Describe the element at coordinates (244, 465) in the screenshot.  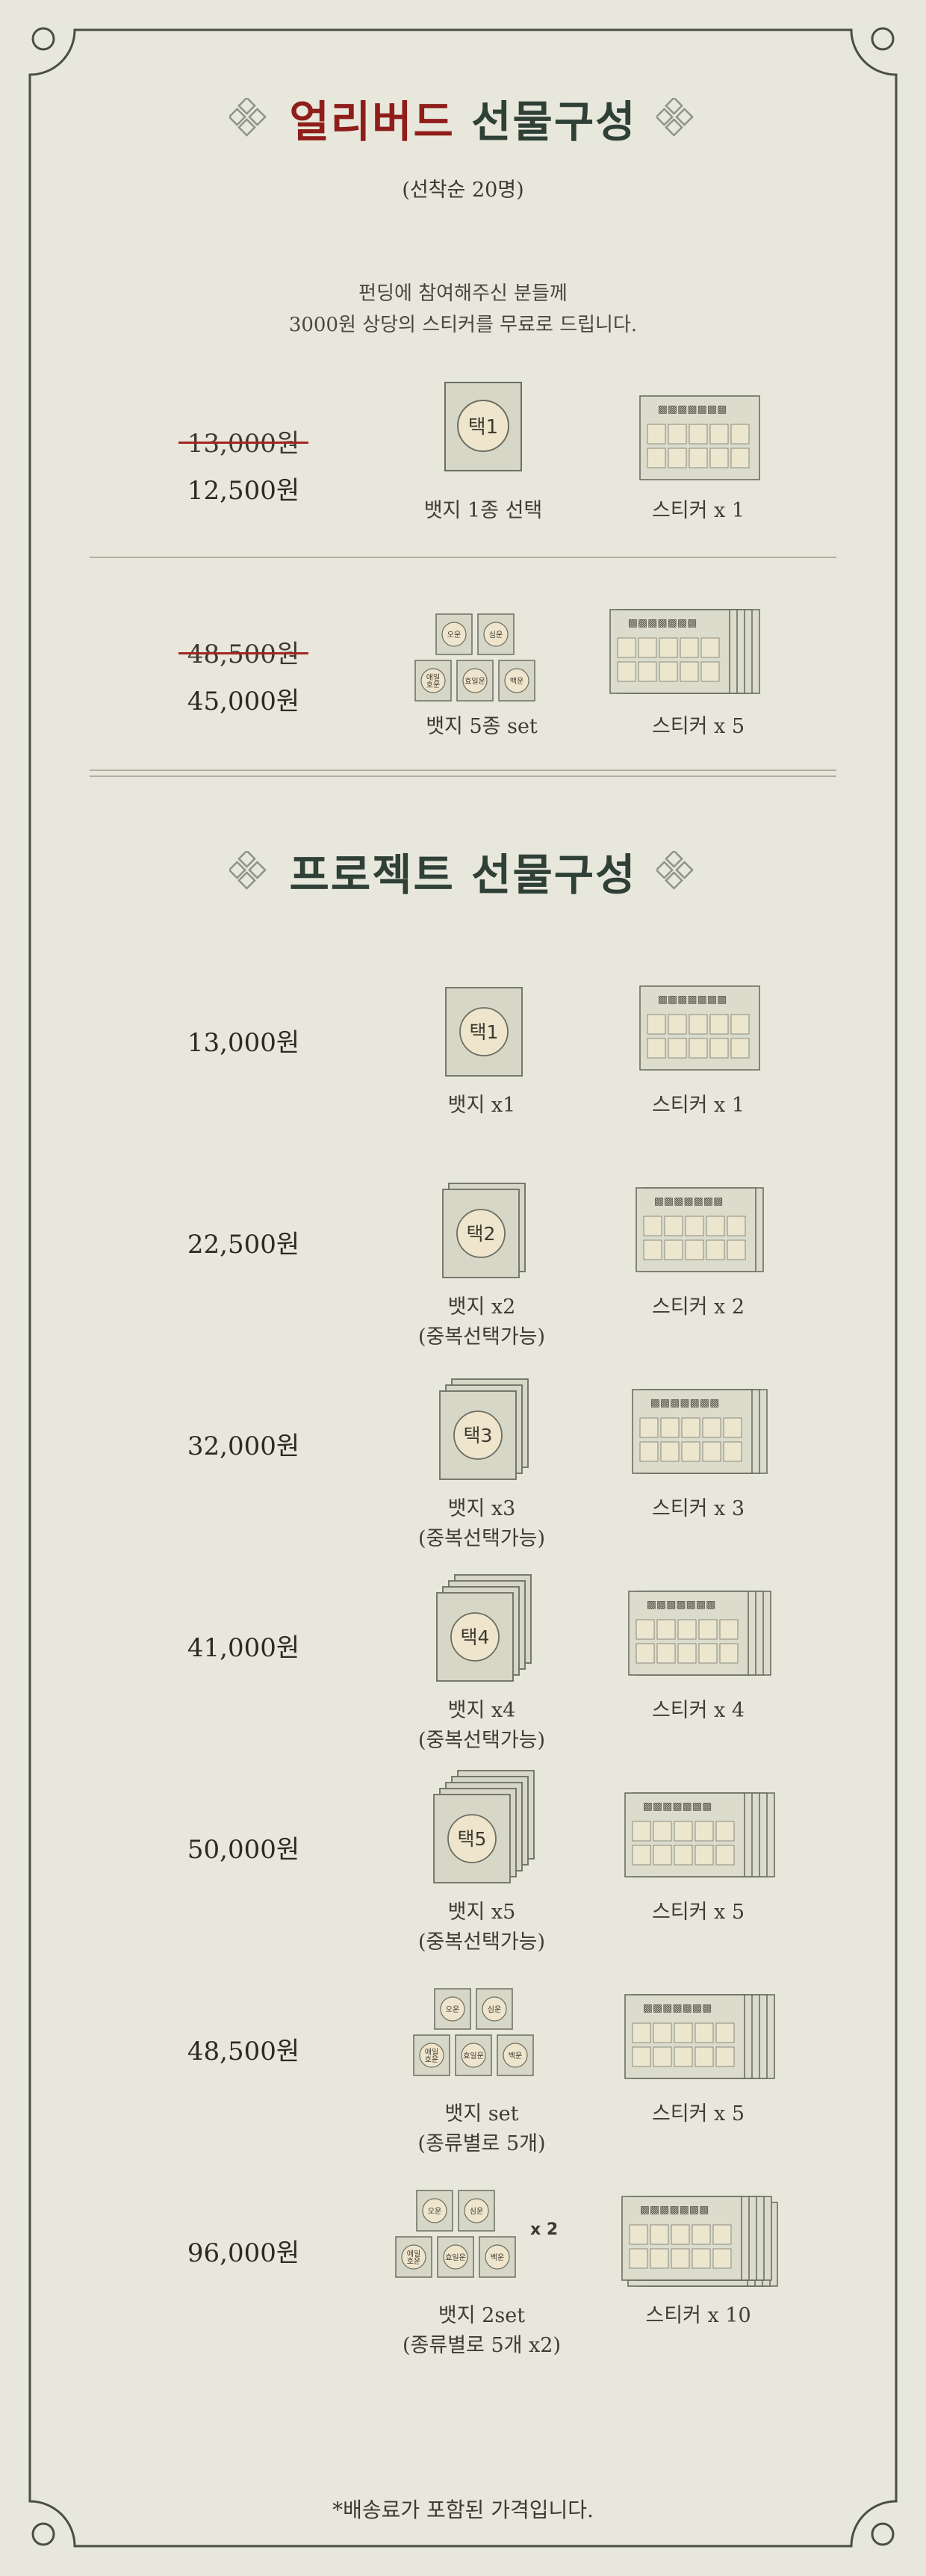
I see `earlybird-price-1: 13,000원 12,500원` at that location.